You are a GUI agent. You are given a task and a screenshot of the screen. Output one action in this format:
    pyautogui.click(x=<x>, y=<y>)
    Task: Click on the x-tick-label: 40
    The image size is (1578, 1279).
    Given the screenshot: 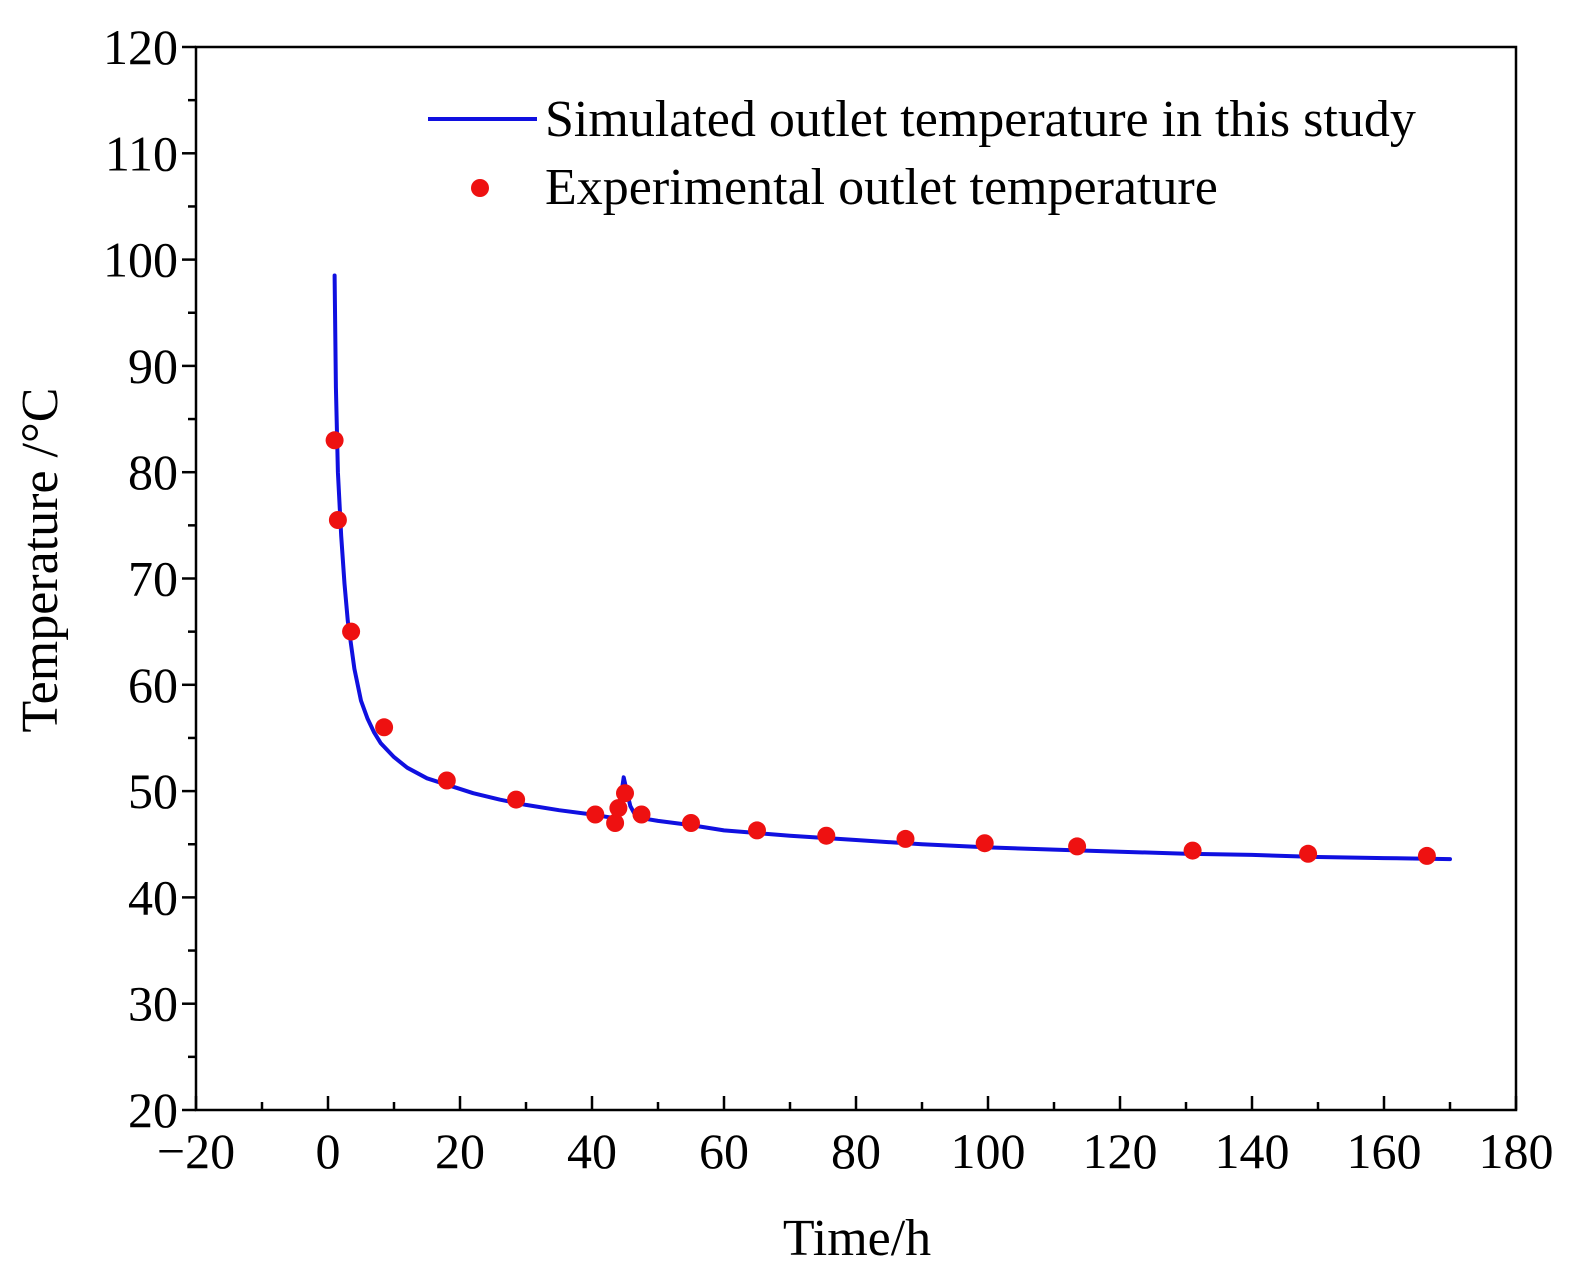 What is the action you would take?
    pyautogui.click(x=592, y=1151)
    